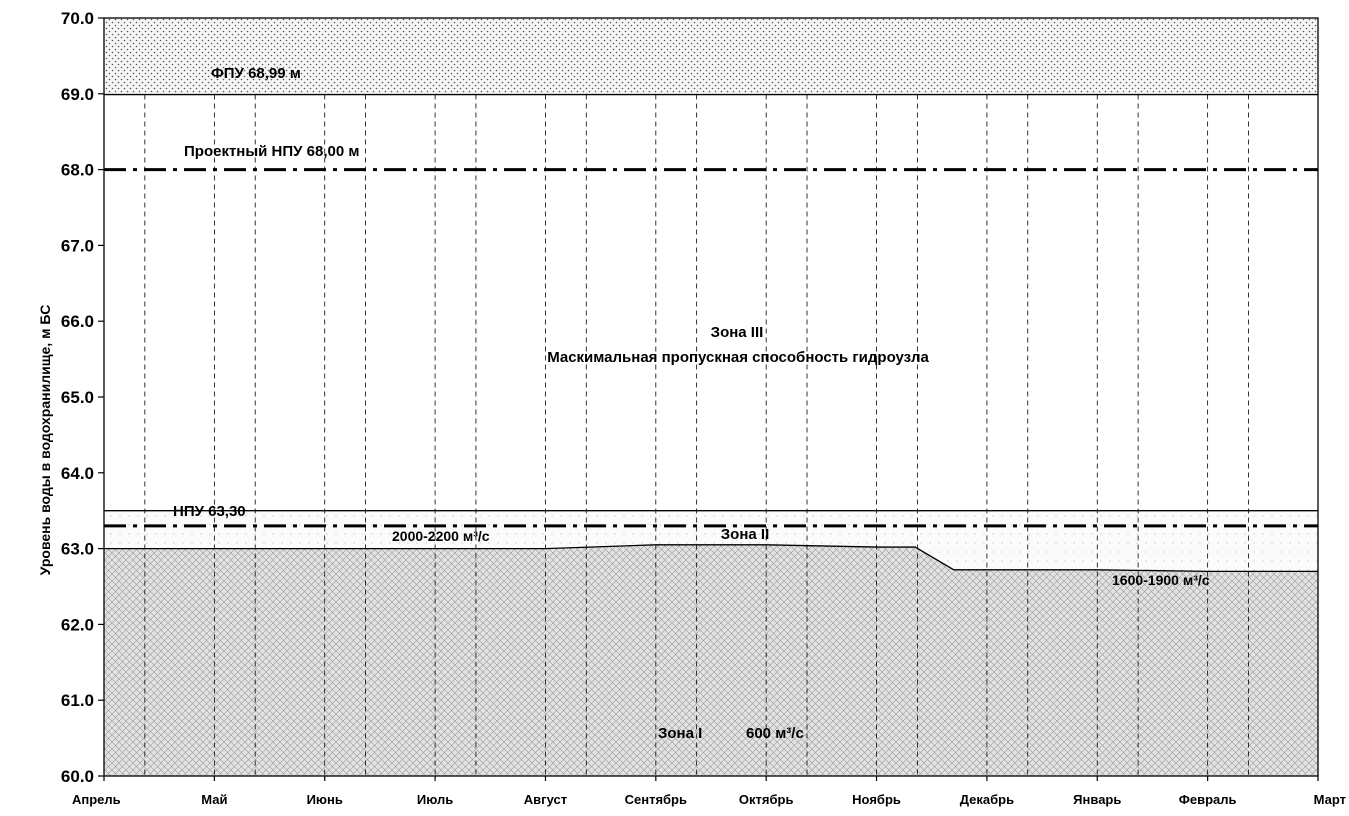 This screenshot has height=816, width=1349. I want to click on y-tick-label: 70.0, so click(77, 18).